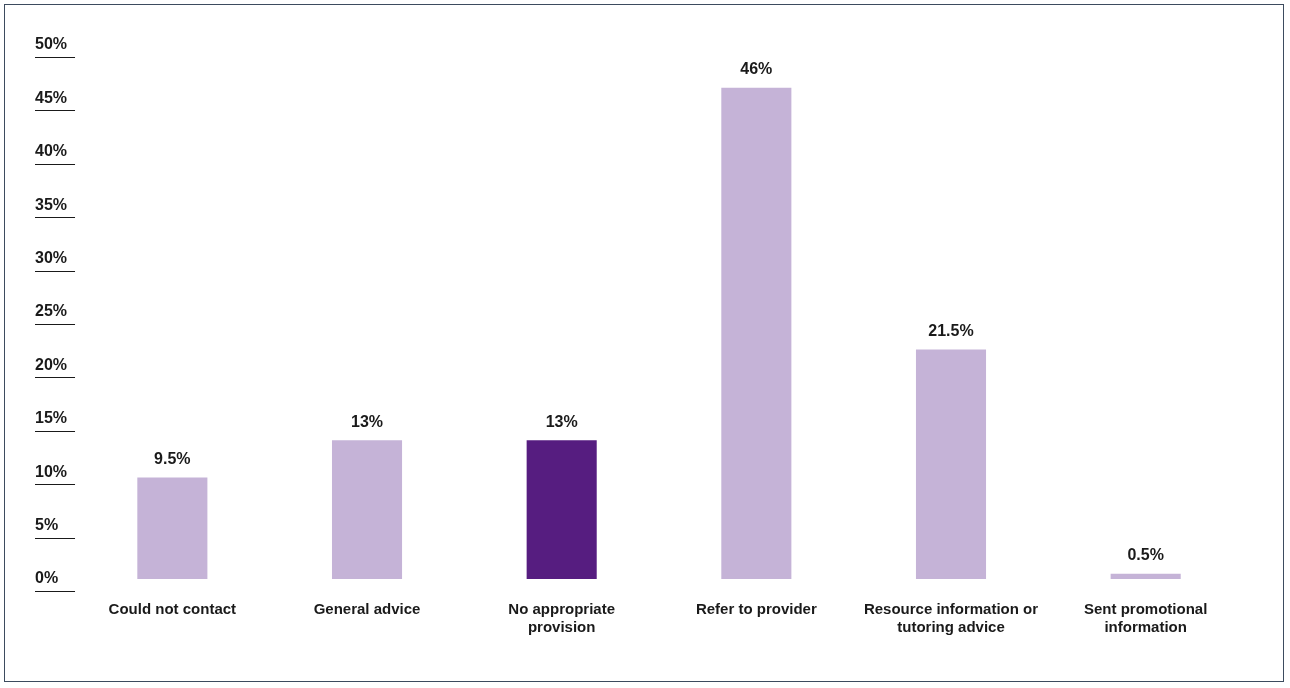  What do you see at coordinates (51, 418) in the screenshot?
I see `y-tick-label: 15%` at bounding box center [51, 418].